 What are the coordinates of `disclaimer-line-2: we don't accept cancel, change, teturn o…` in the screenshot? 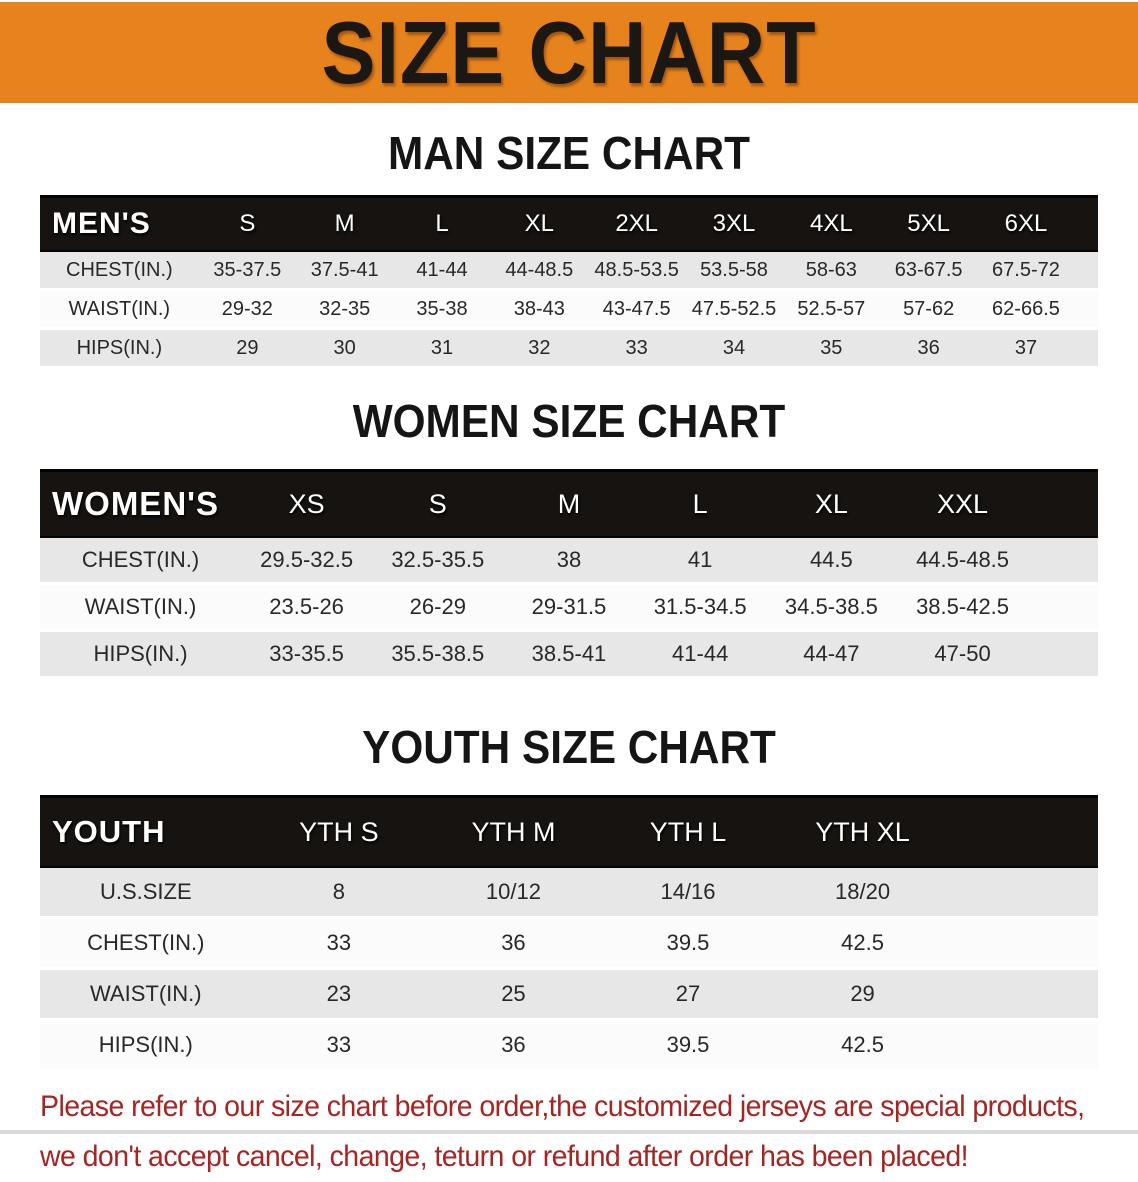 It's located at (504, 1156).